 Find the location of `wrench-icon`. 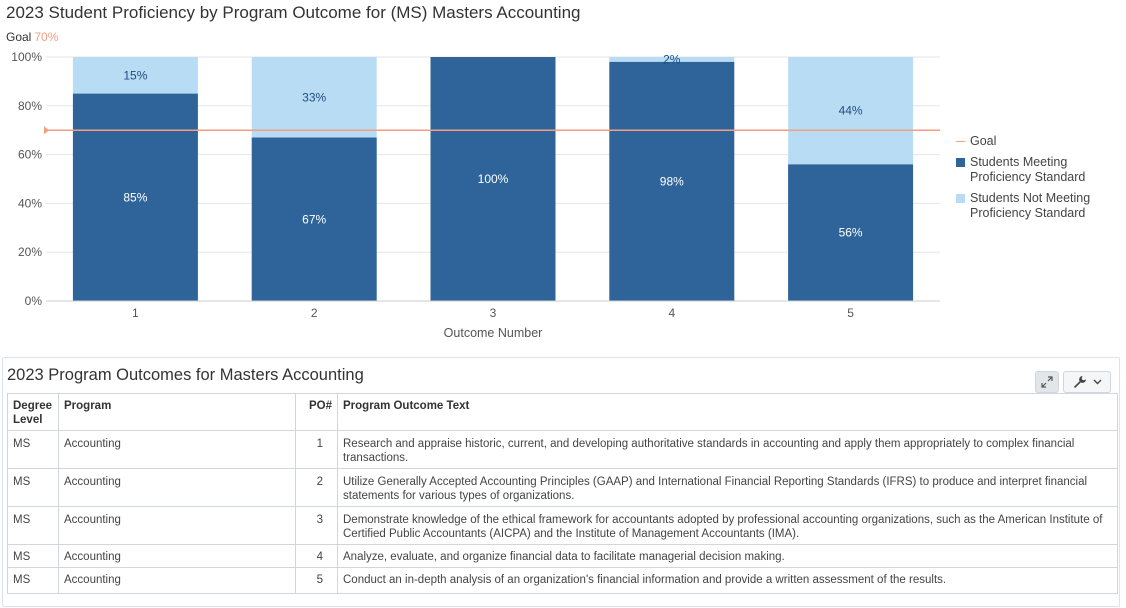

wrench-icon is located at coordinates (1080, 382).